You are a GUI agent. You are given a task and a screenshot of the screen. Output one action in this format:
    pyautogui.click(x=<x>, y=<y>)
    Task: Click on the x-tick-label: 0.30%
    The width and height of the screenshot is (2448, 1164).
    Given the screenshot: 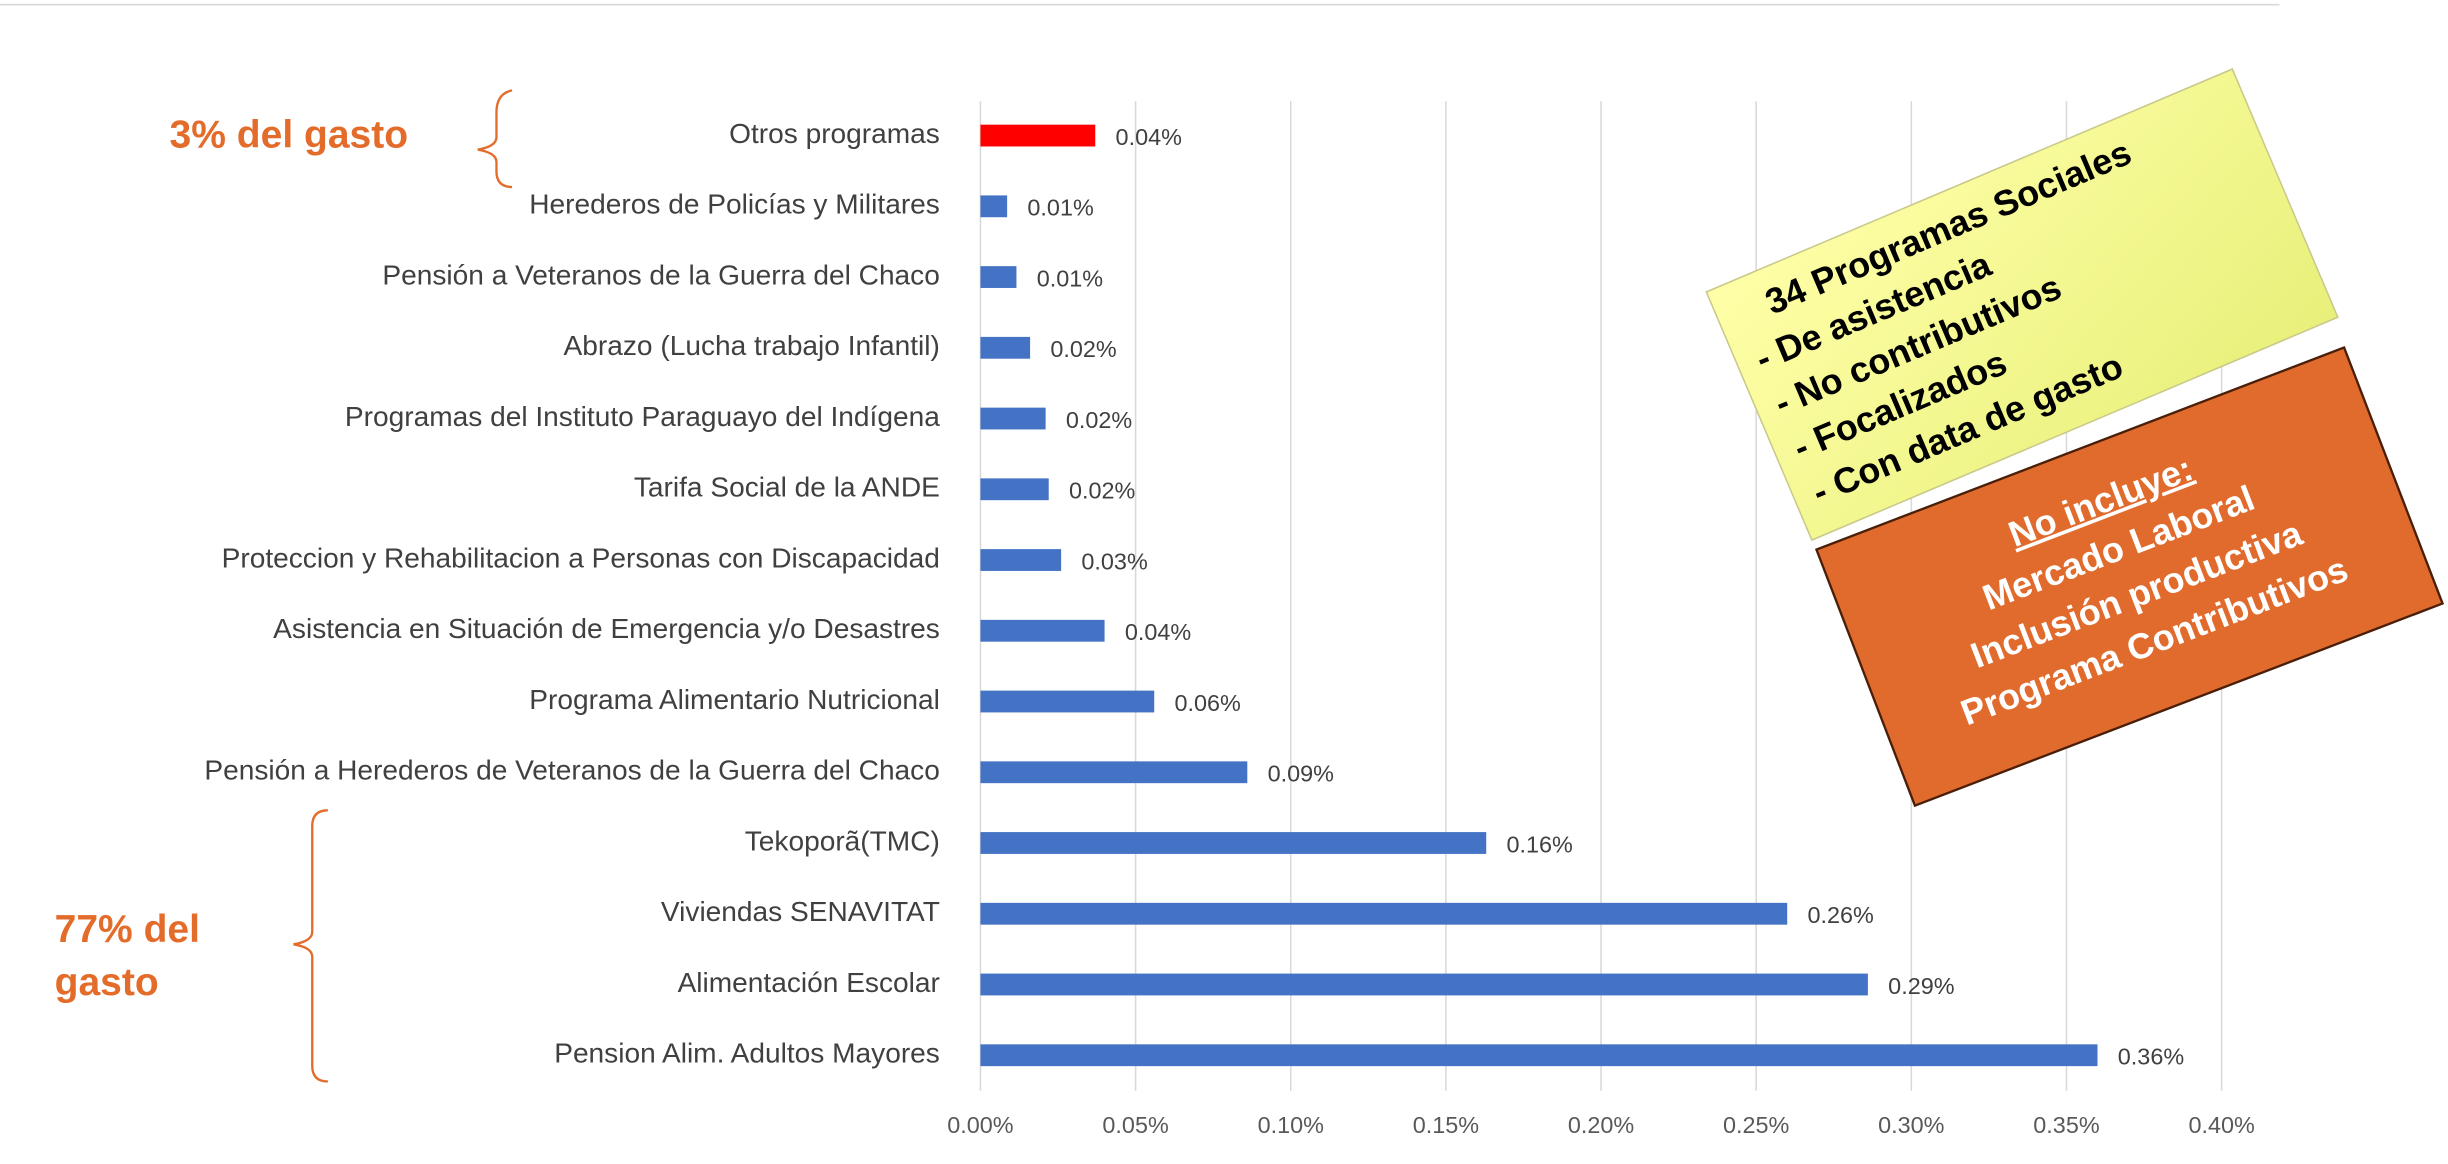 What is the action you would take?
    pyautogui.click(x=1911, y=1125)
    